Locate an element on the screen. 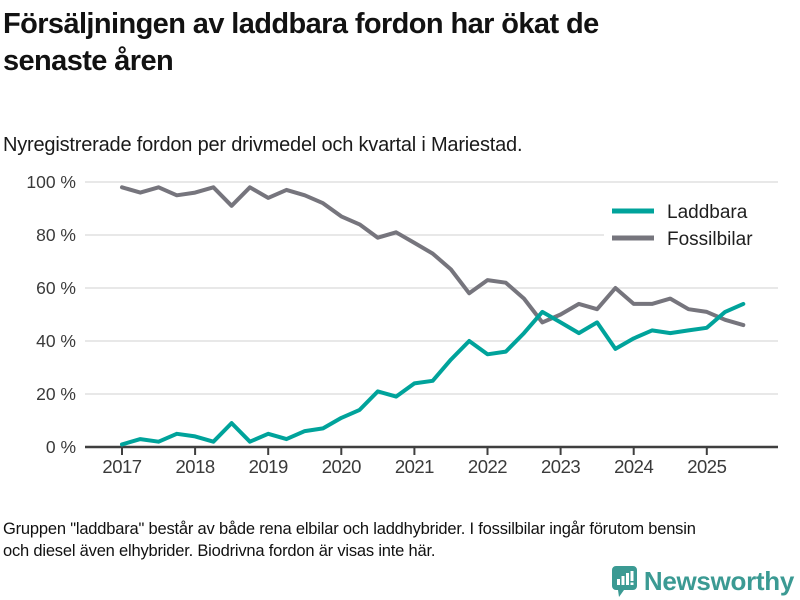  x-tick-label: 2023 is located at coordinates (560, 466).